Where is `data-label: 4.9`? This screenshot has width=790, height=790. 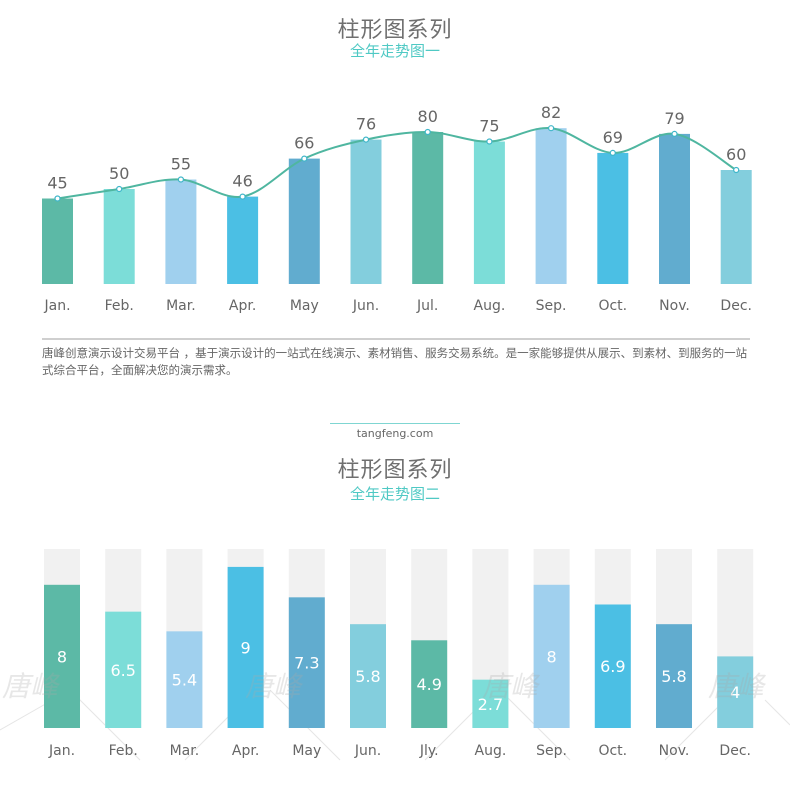 data-label: 4.9 is located at coordinates (428, 684).